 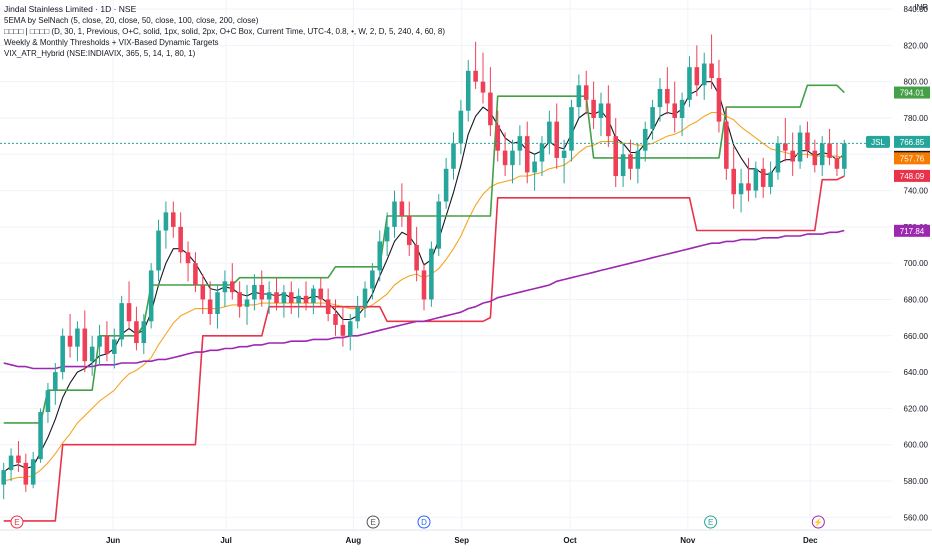 What do you see at coordinates (417, 522) in the screenshot?
I see `event-markers: E E D E ⚡` at bounding box center [417, 522].